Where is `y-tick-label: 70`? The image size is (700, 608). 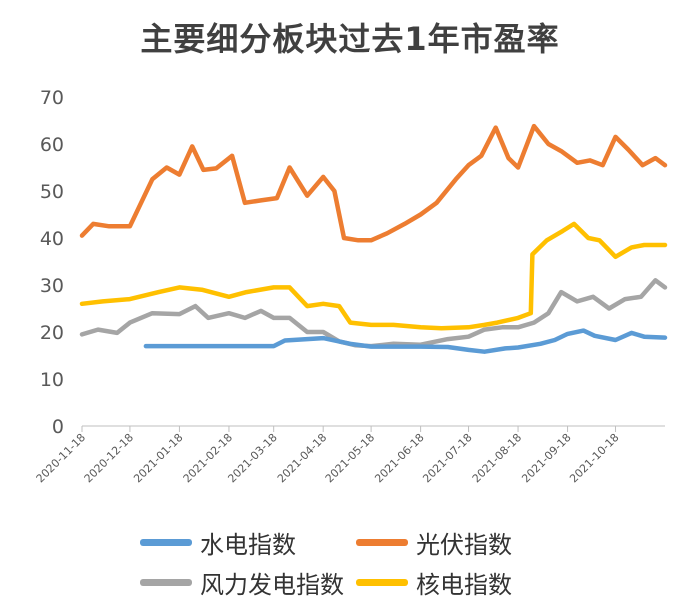
y-tick-label: 70 is located at coordinates (52, 98).